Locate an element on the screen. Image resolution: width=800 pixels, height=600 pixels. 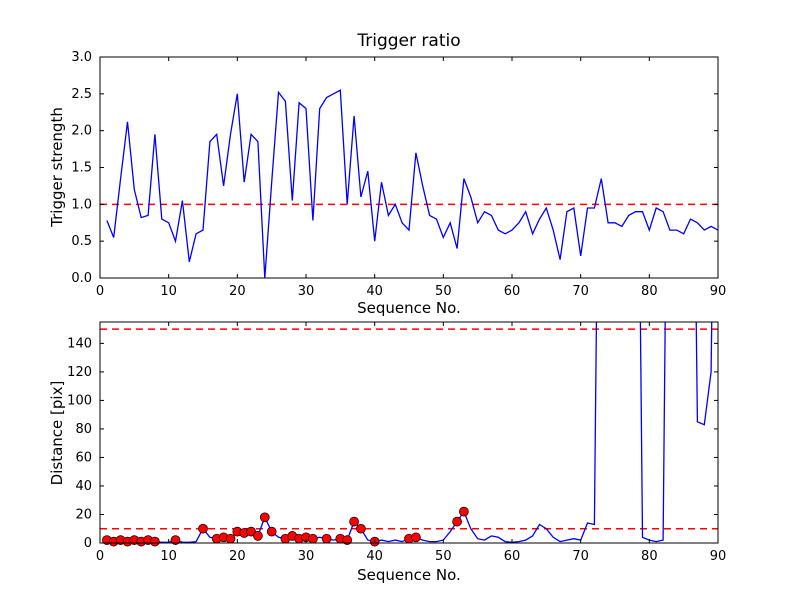
y-tick-label: 3.0 is located at coordinates (81, 57).